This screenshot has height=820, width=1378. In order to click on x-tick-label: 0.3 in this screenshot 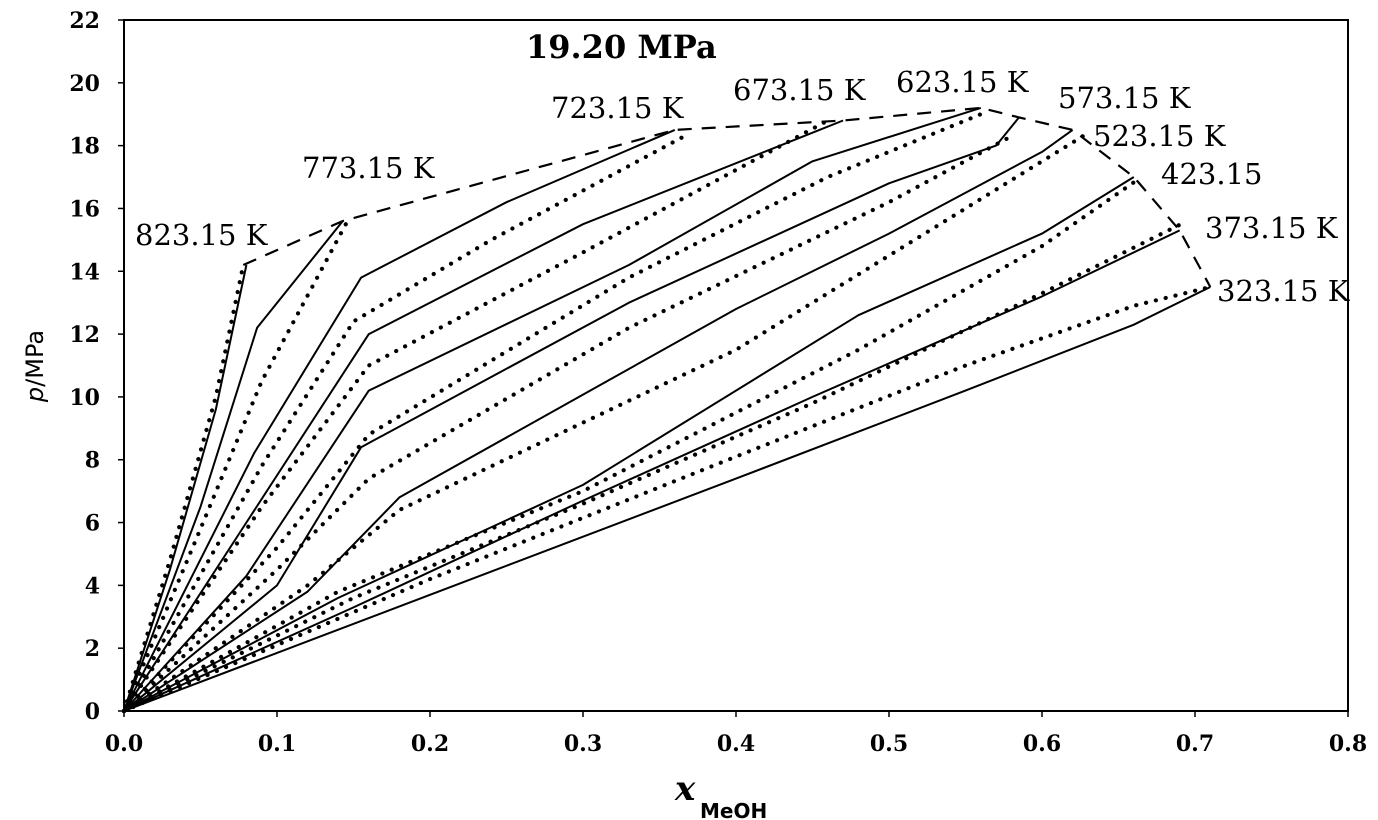, I will do `click(583, 744)`.